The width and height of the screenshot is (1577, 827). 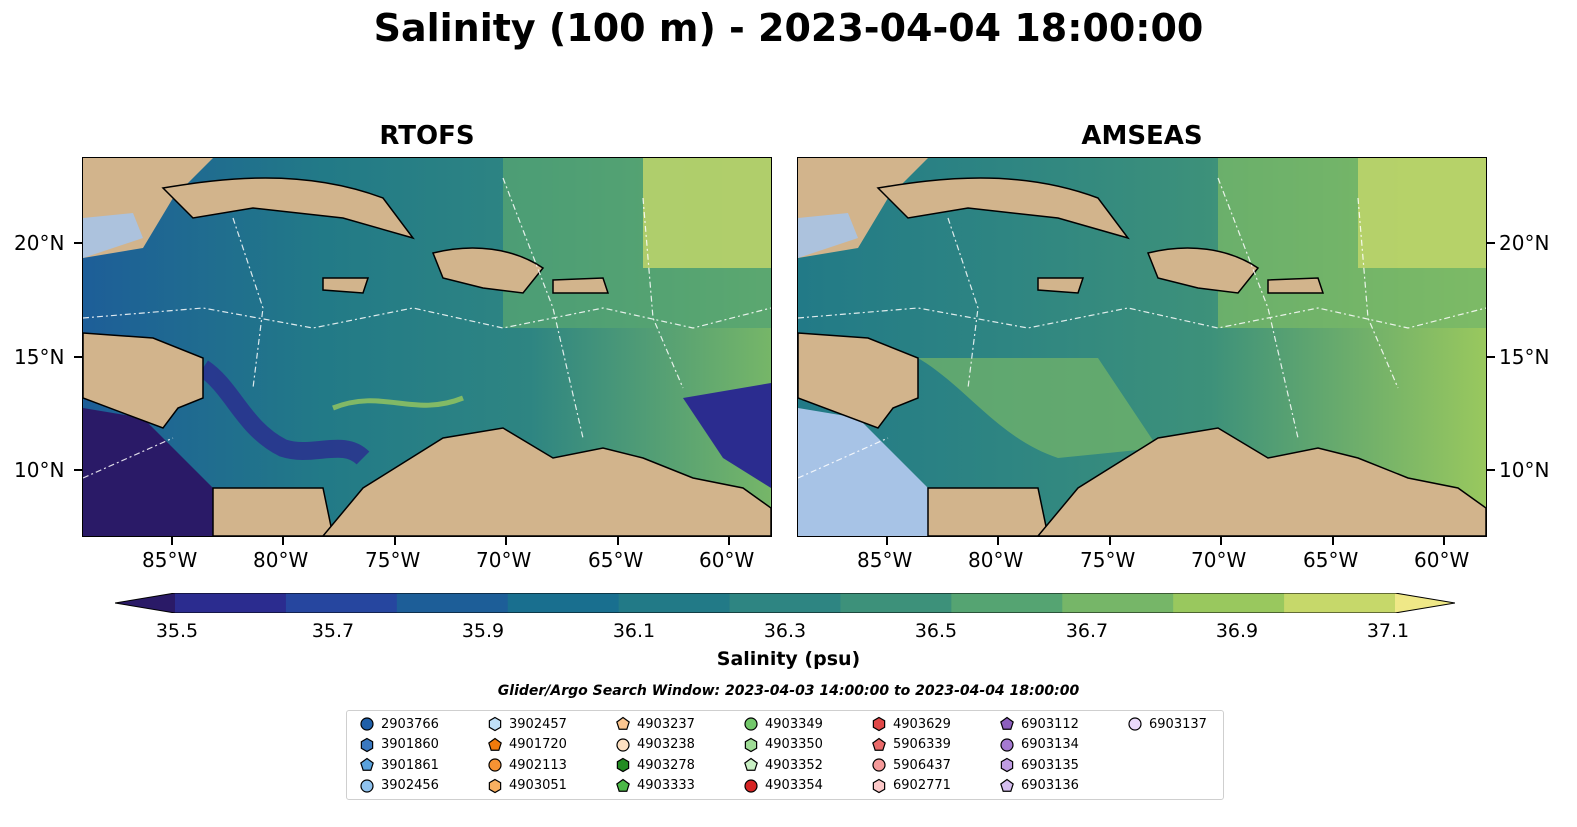 What do you see at coordinates (1142, 136) in the screenshot?
I see `panel-title-amseas: AMSEAS` at bounding box center [1142, 136].